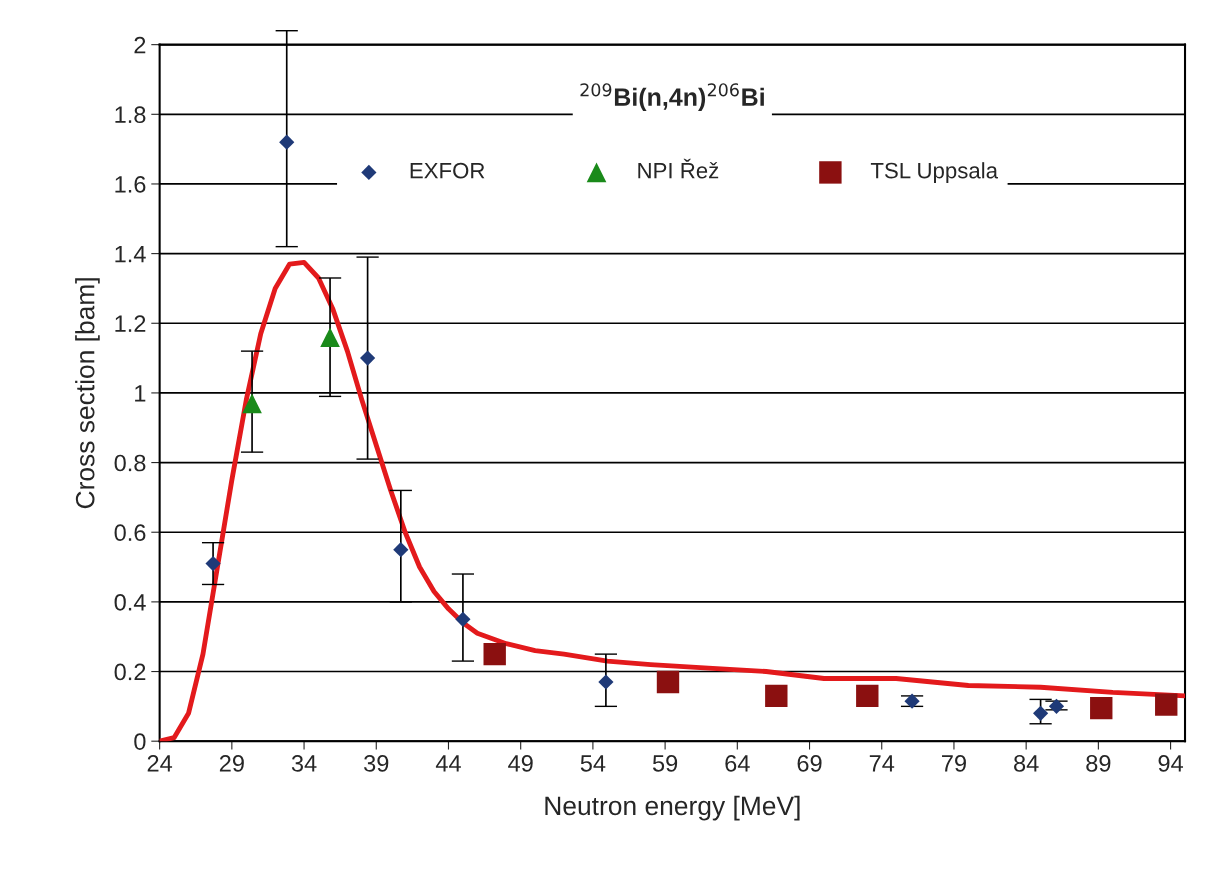 The width and height of the screenshot is (1228, 893). I want to click on x-tick-label: 44, so click(448, 763).